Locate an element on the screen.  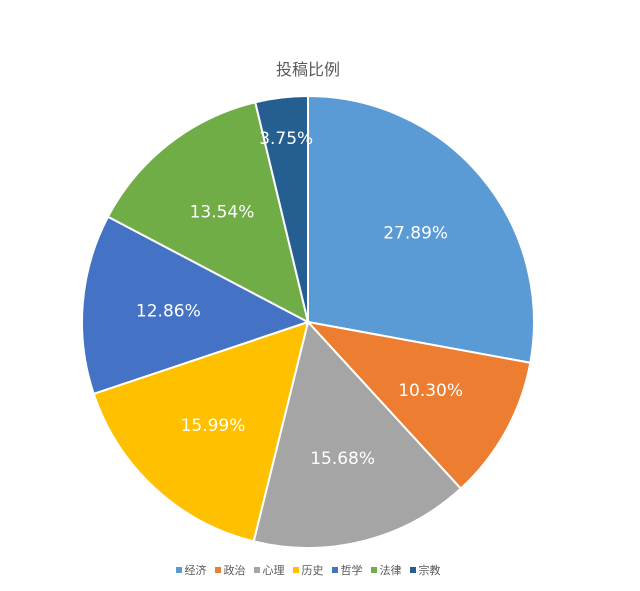
legend-label: 心理 is located at coordinates (273, 570).